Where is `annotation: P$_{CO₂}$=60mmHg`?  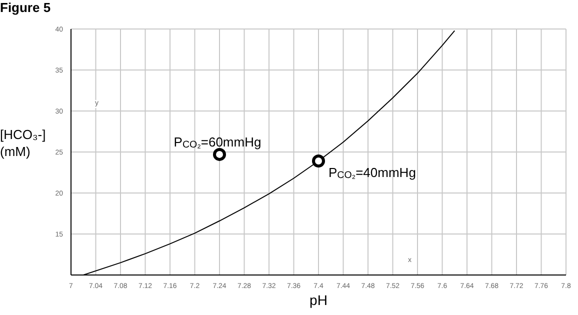 annotation: P$_{CO₂}$=60mmHg is located at coordinates (218, 142).